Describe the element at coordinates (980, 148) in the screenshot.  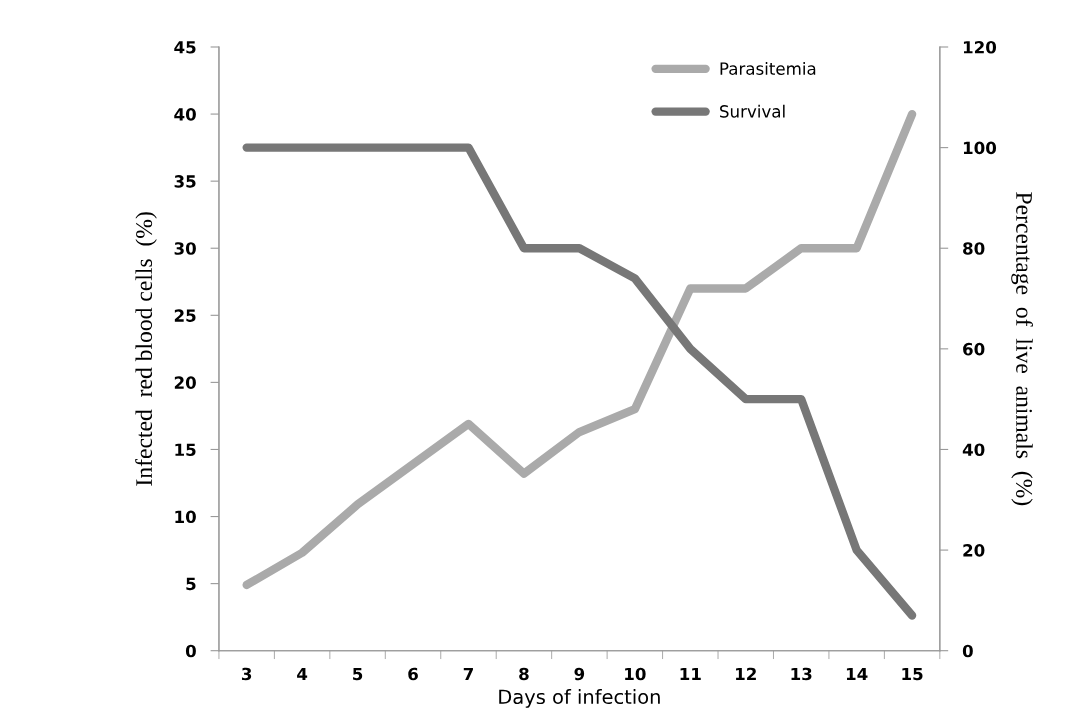
I see `y2-tick-label: 100` at that location.